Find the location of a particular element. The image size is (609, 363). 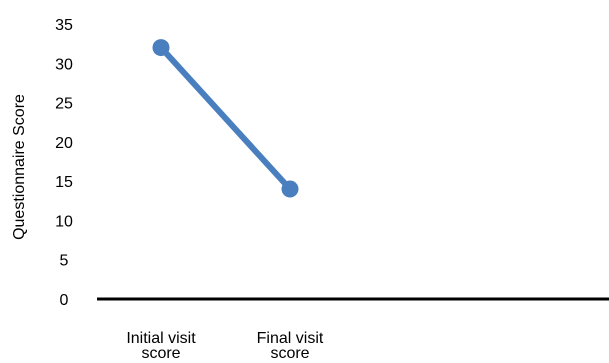

y-tick-label: 35 is located at coordinates (64, 25).